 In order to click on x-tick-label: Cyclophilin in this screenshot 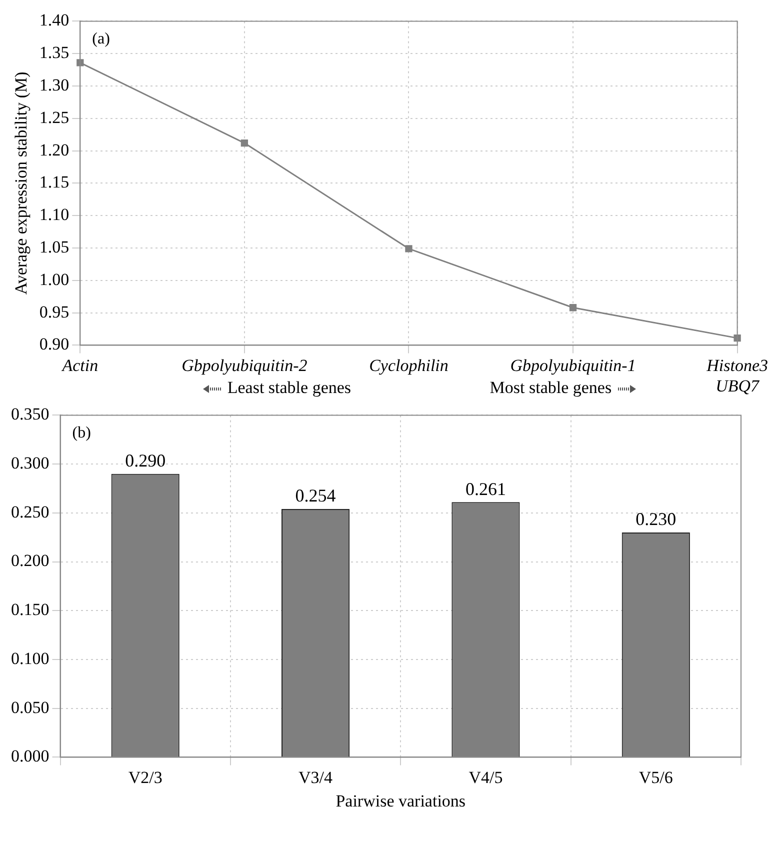, I will do `click(408, 365)`.